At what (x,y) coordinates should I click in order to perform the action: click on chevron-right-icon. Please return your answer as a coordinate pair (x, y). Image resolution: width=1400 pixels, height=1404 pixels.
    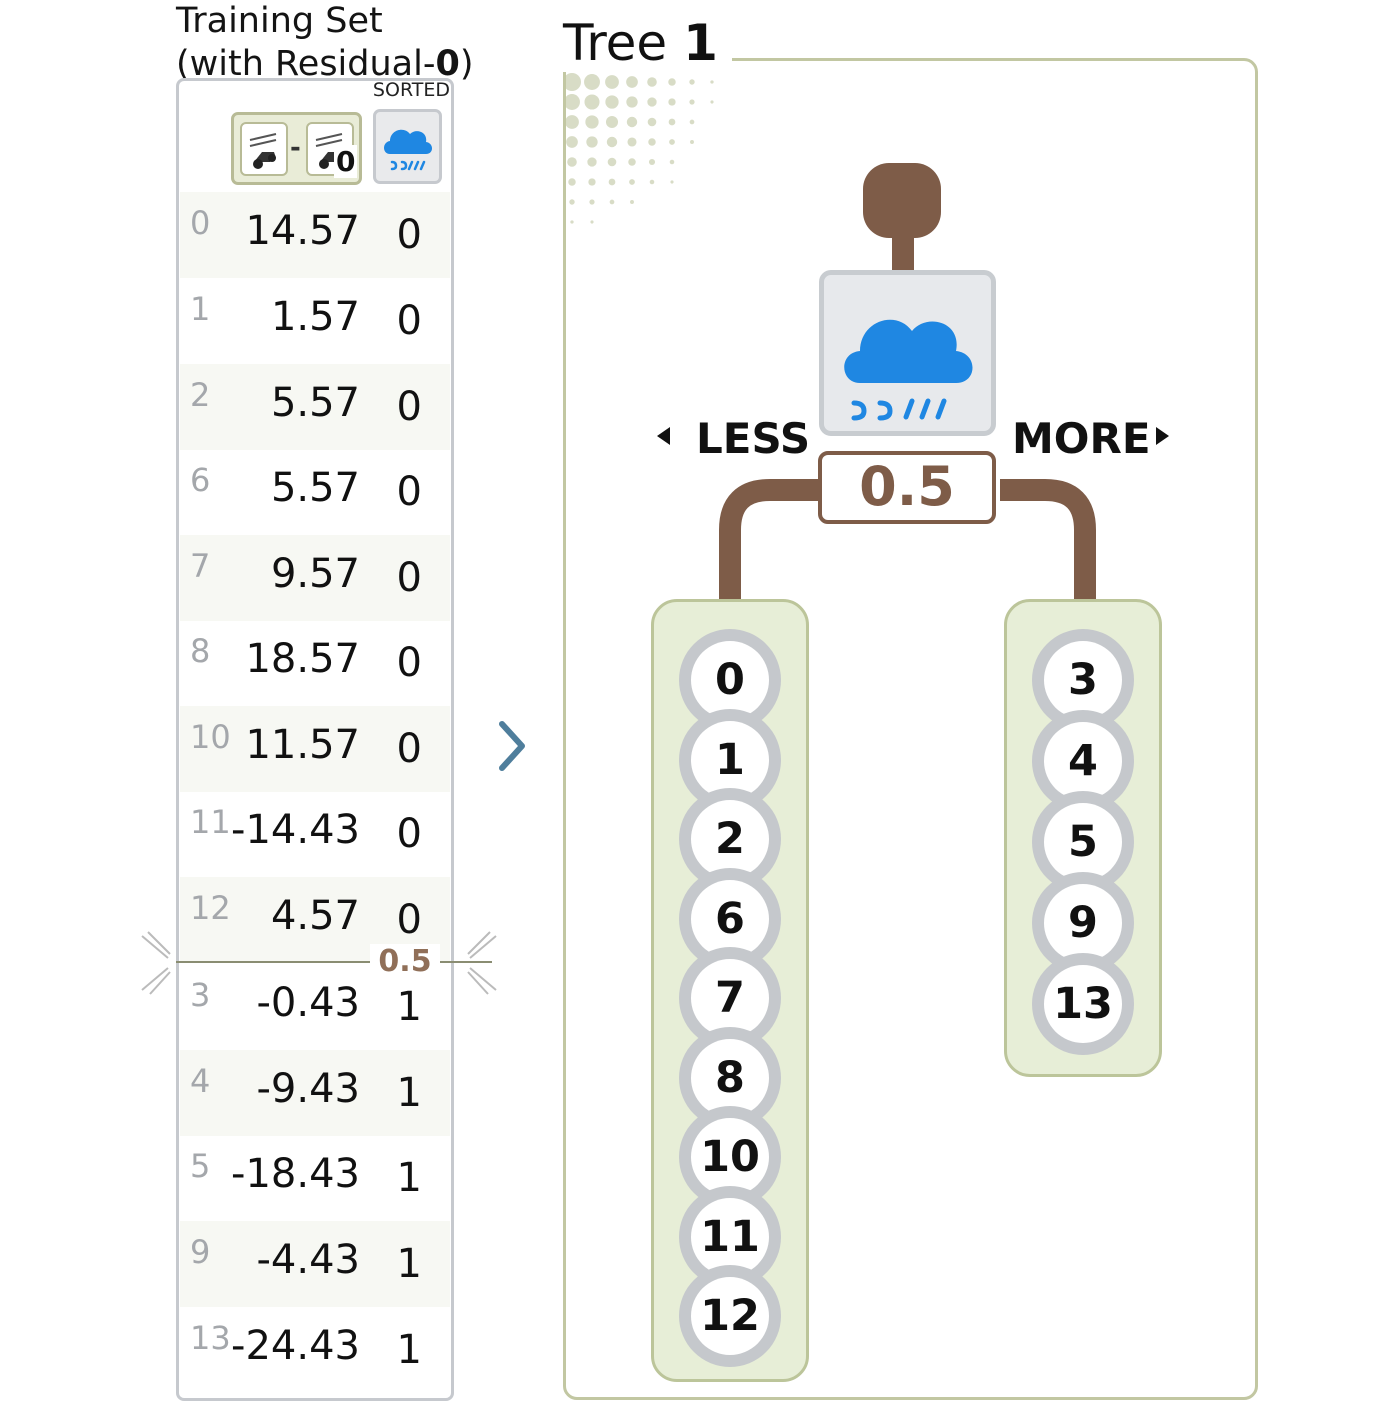
    Looking at the image, I should click on (514, 746).